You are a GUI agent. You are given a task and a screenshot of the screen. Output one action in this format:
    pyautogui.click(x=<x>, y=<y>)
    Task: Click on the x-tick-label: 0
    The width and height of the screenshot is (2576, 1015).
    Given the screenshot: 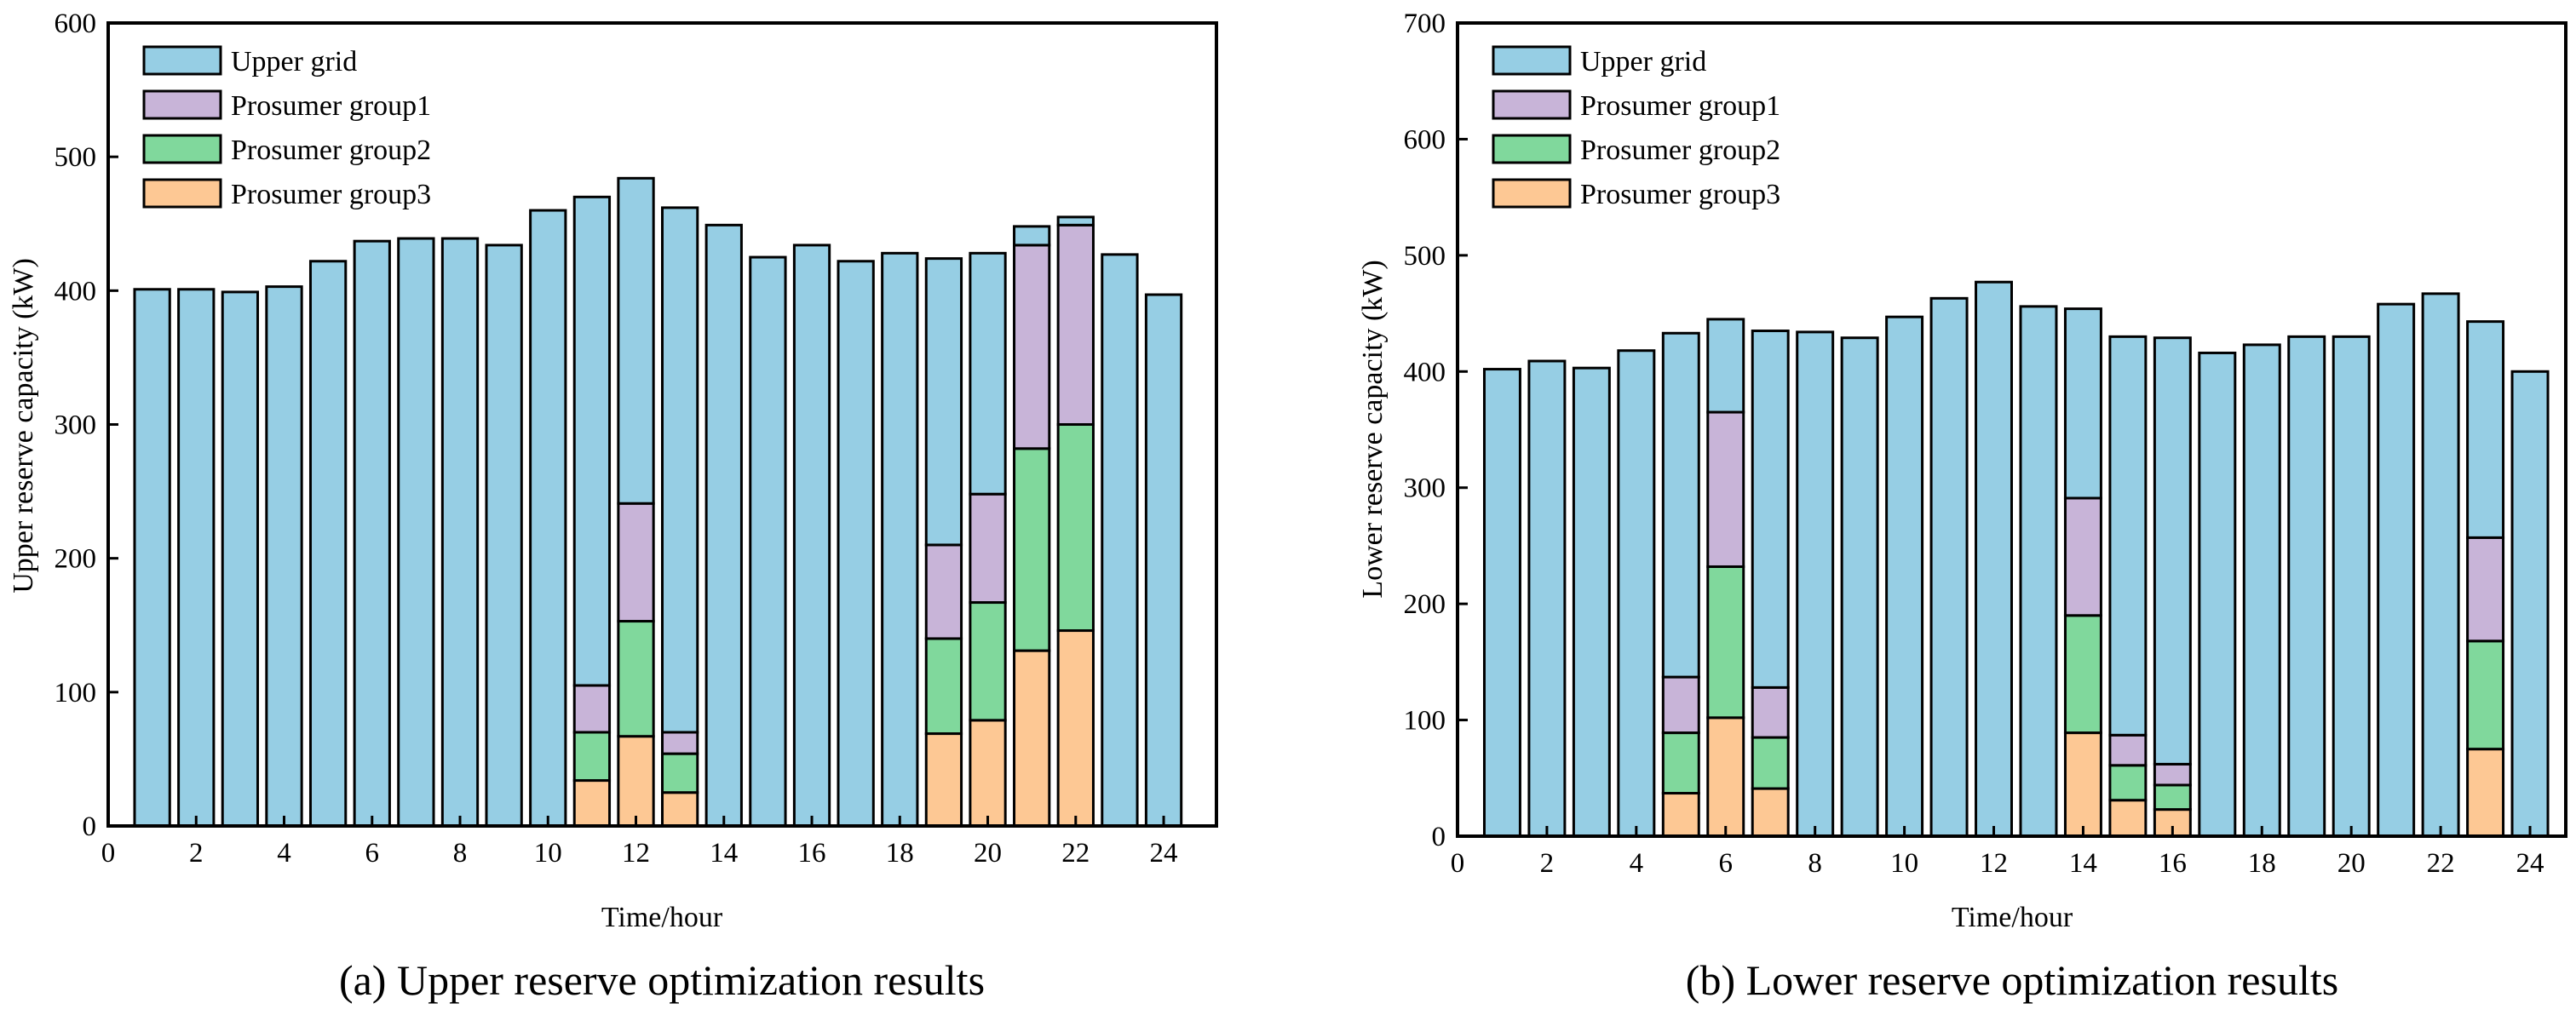 What is the action you would take?
    pyautogui.click(x=109, y=853)
    